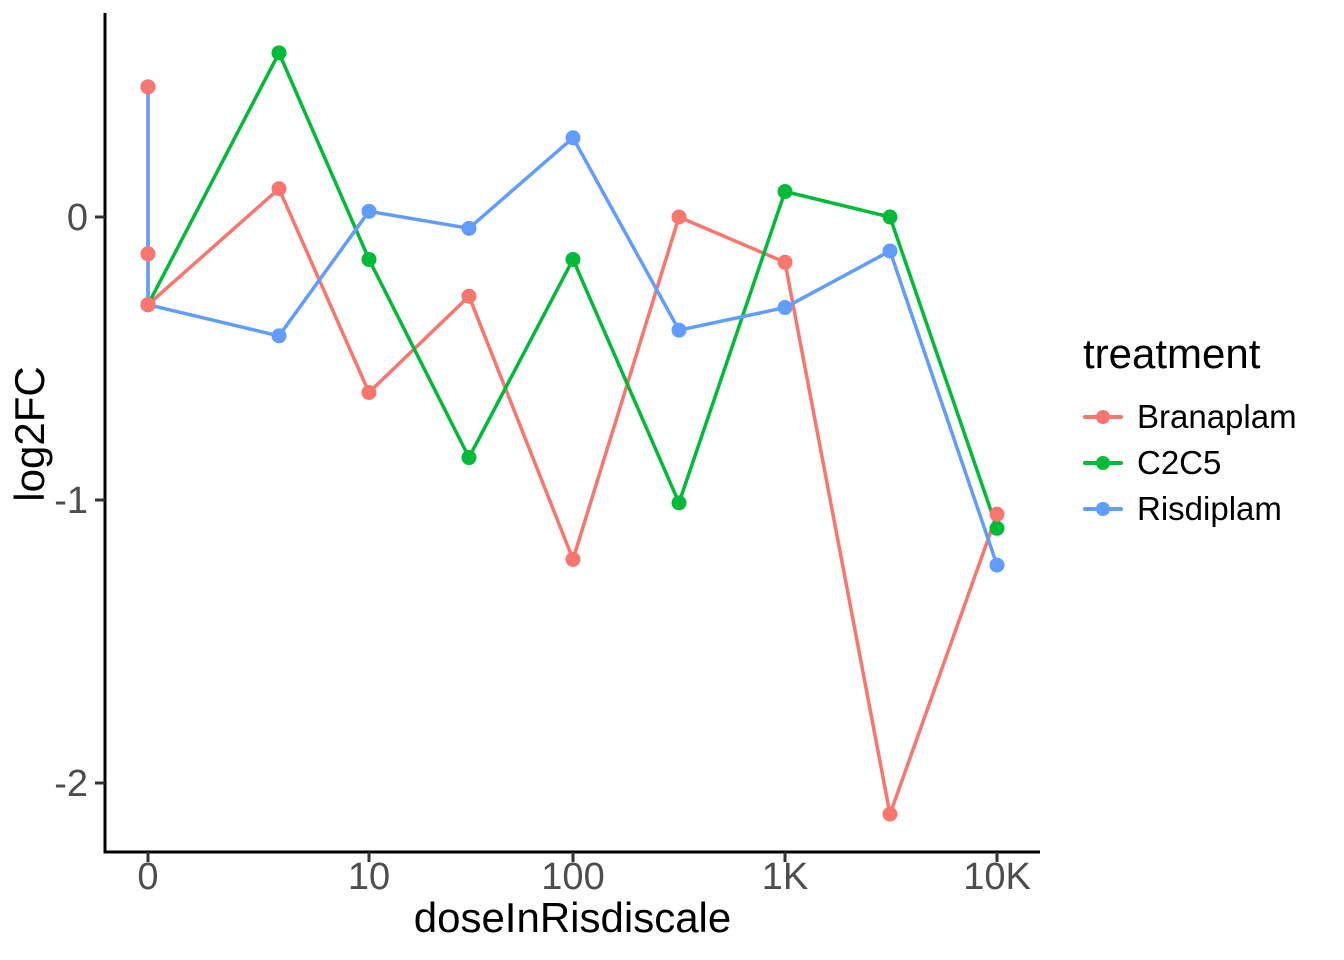  I want to click on y-tick-label: 0, so click(77, 218).